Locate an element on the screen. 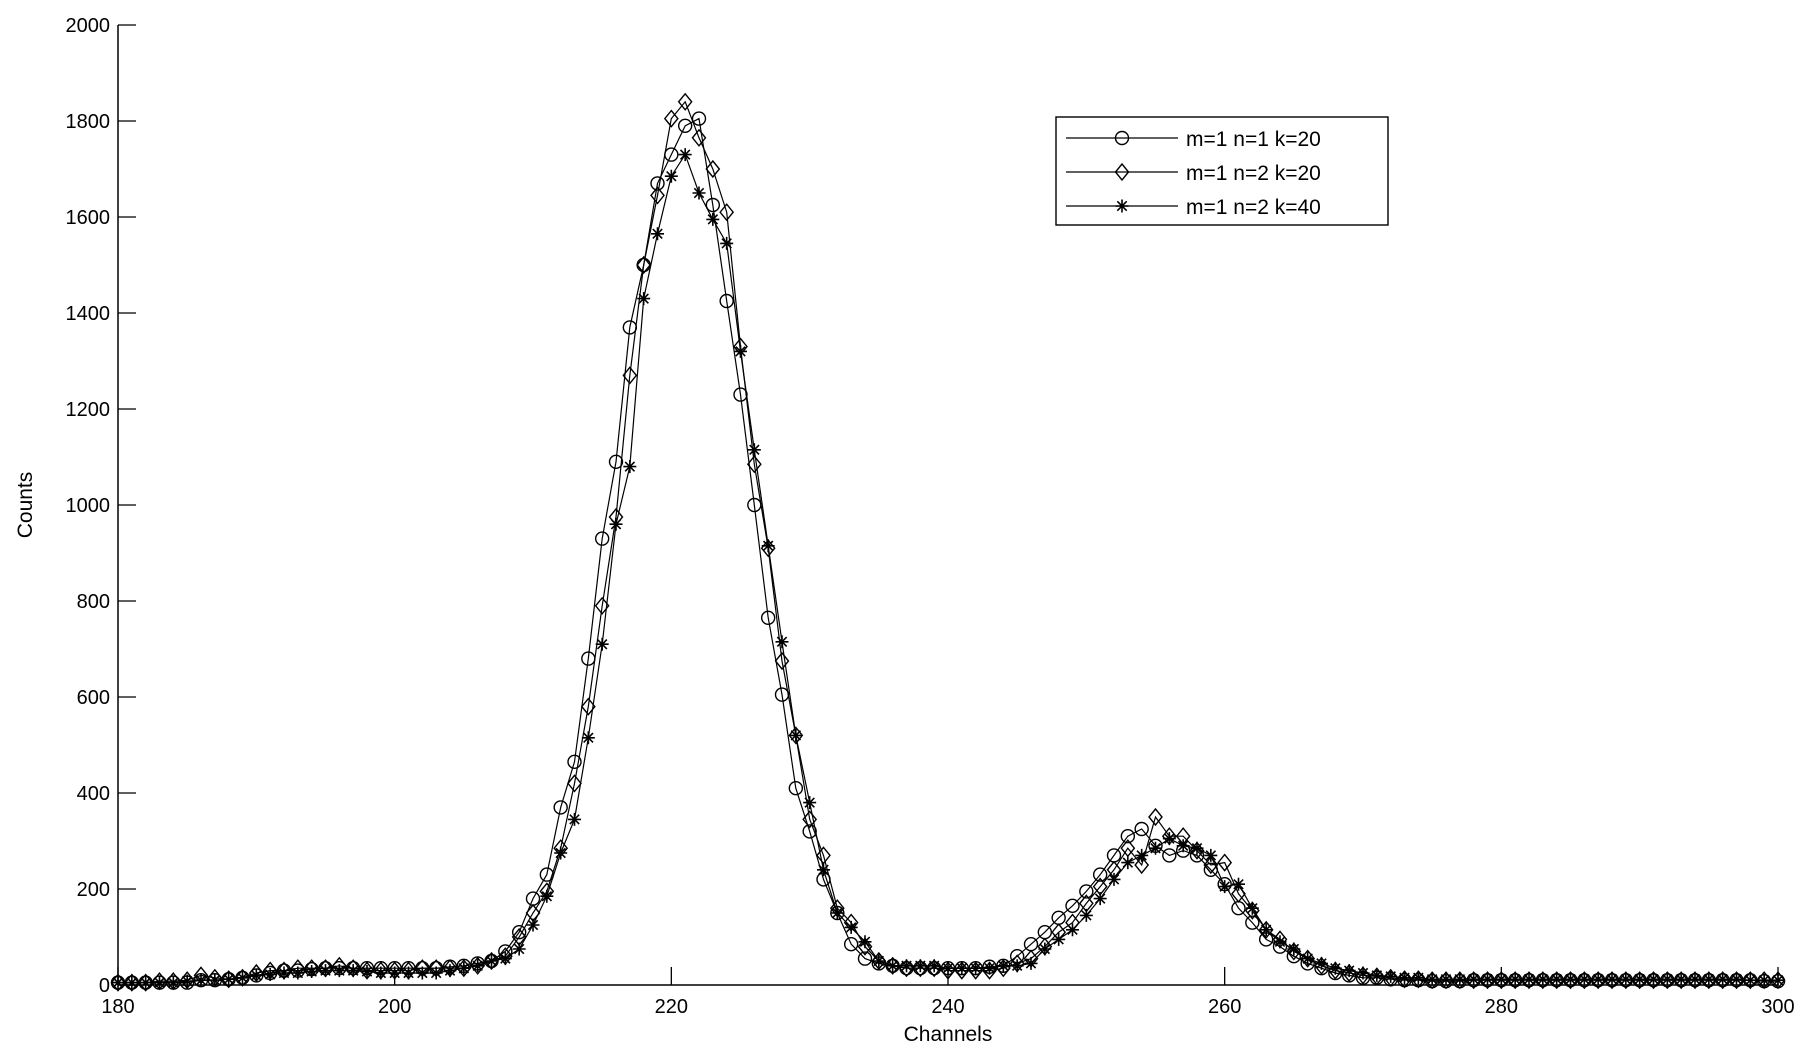  y-tick-label: 1600 is located at coordinates (88, 218).